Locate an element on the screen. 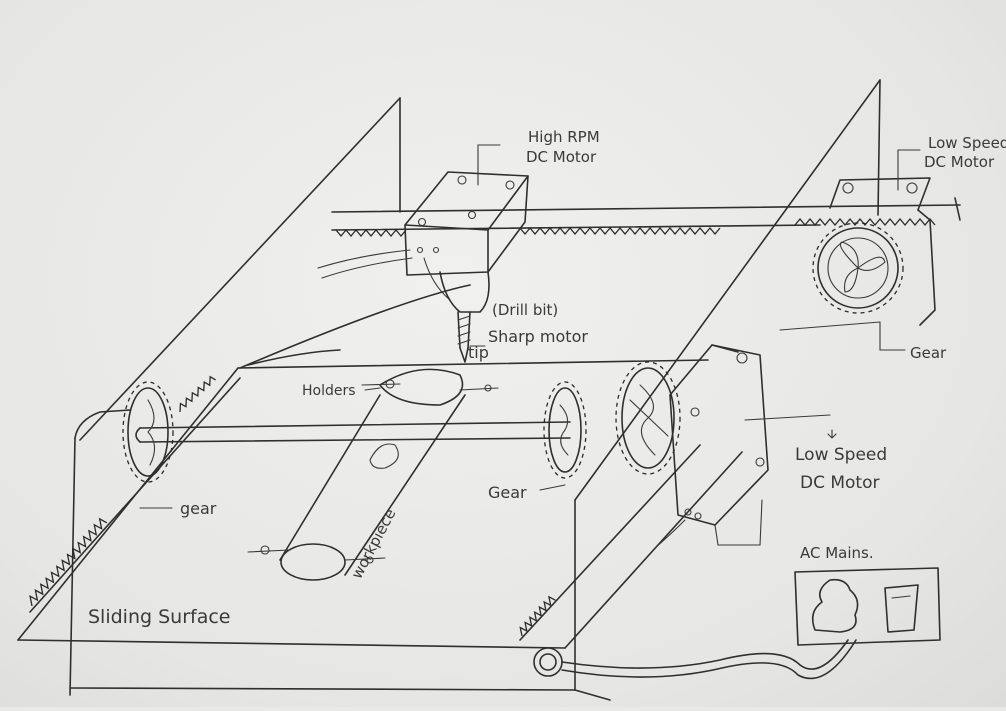  right-rack is located at coordinates (610, 542).